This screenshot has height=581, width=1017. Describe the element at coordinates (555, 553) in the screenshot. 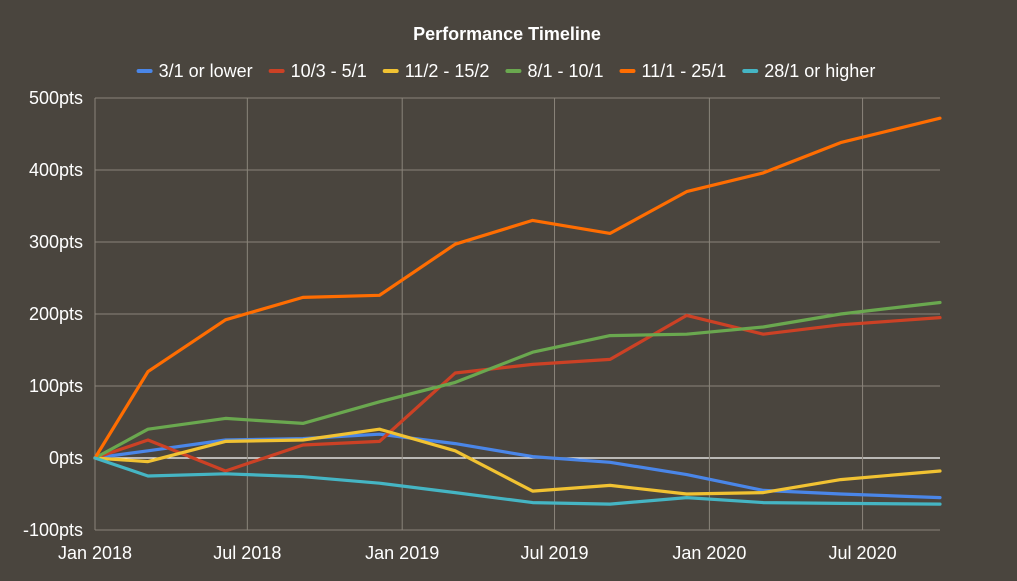

I see `x-tick-label: Jul 2019` at that location.